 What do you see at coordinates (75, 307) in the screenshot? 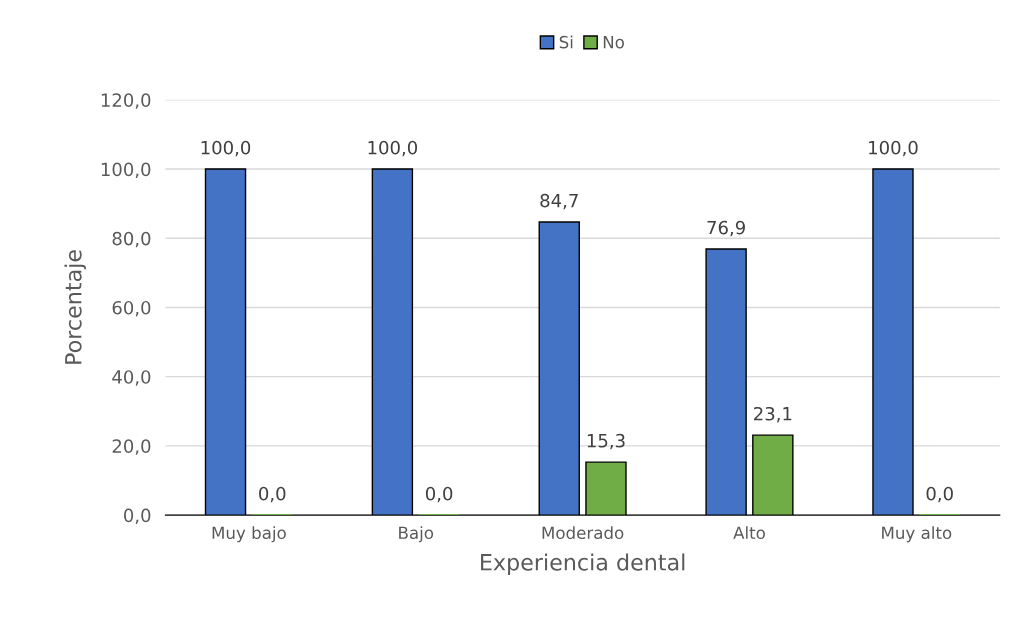
I see `y-axis-title: Porcentaje` at bounding box center [75, 307].